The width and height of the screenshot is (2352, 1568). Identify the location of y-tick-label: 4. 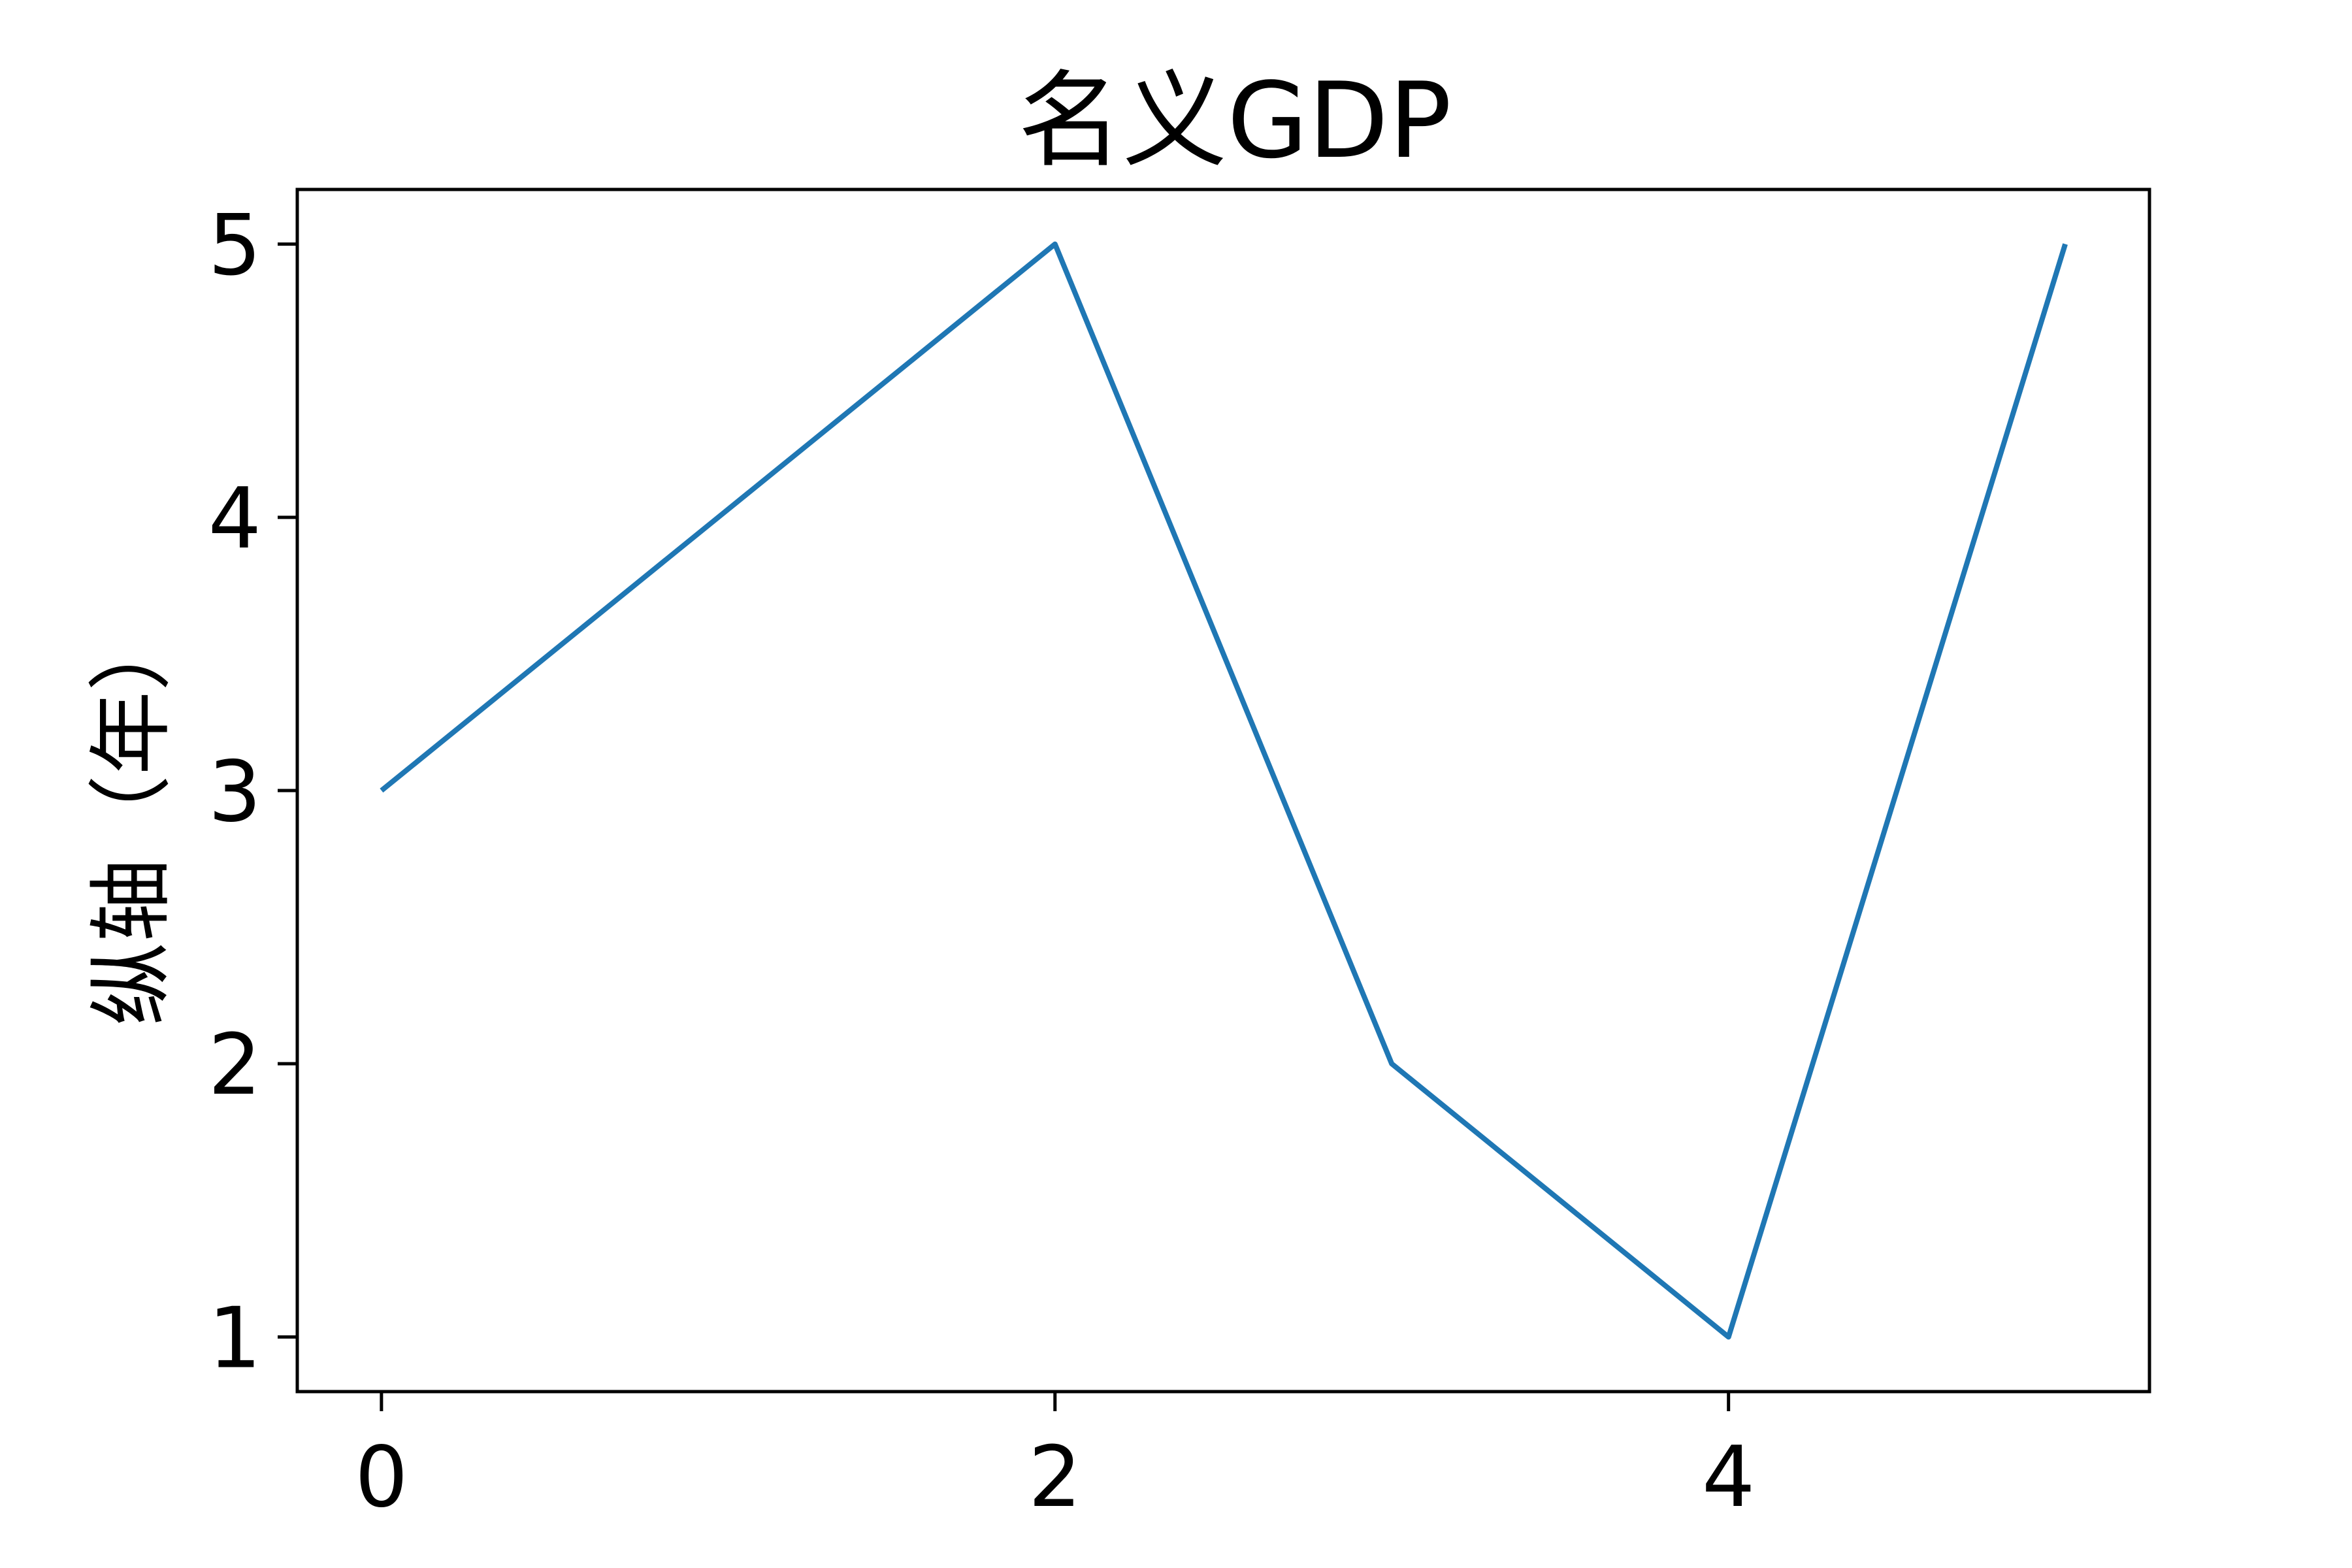
(234, 519).